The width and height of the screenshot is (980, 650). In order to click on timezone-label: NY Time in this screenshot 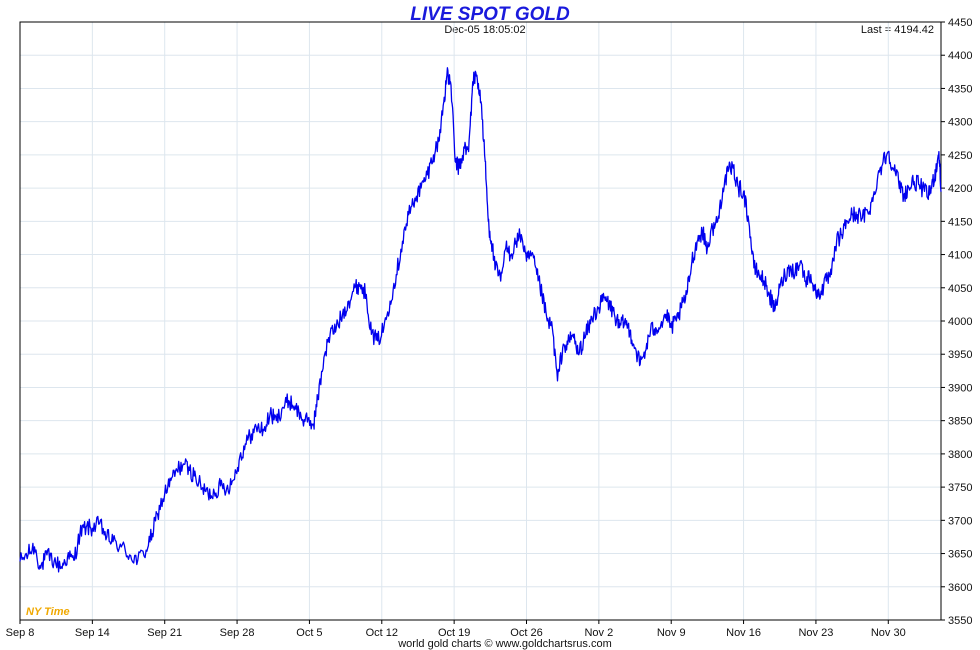, I will do `click(48, 612)`.